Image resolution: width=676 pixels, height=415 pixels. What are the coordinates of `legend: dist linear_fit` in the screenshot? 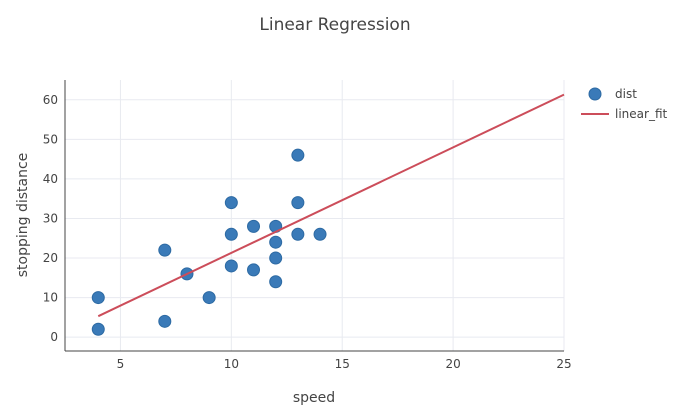 It's located at (624, 104).